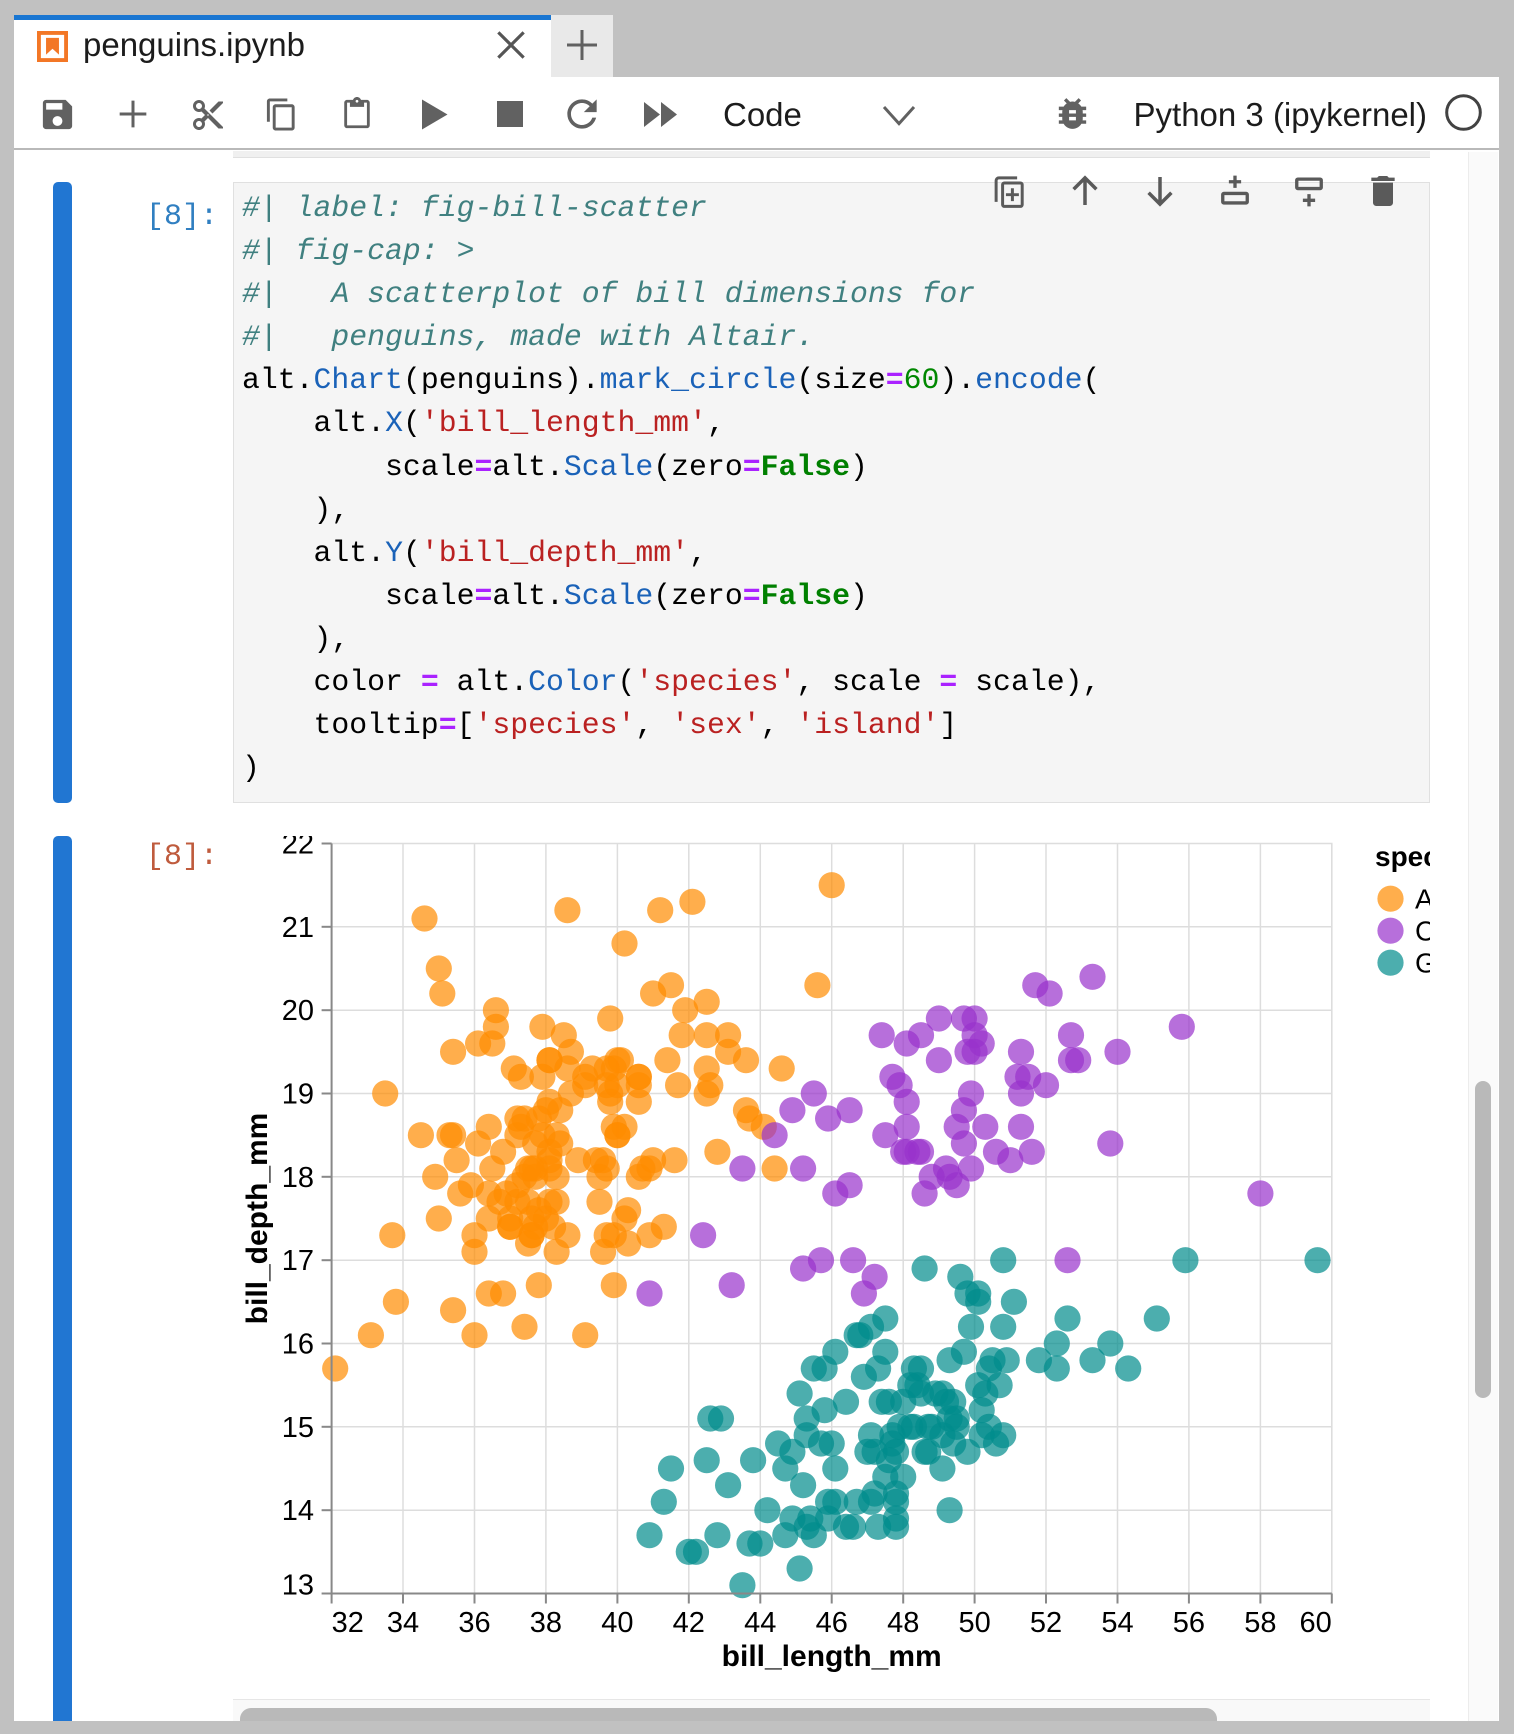 This screenshot has height=1734, width=1514. What do you see at coordinates (298, 1178) in the screenshot?
I see `svg-text: 18` at bounding box center [298, 1178].